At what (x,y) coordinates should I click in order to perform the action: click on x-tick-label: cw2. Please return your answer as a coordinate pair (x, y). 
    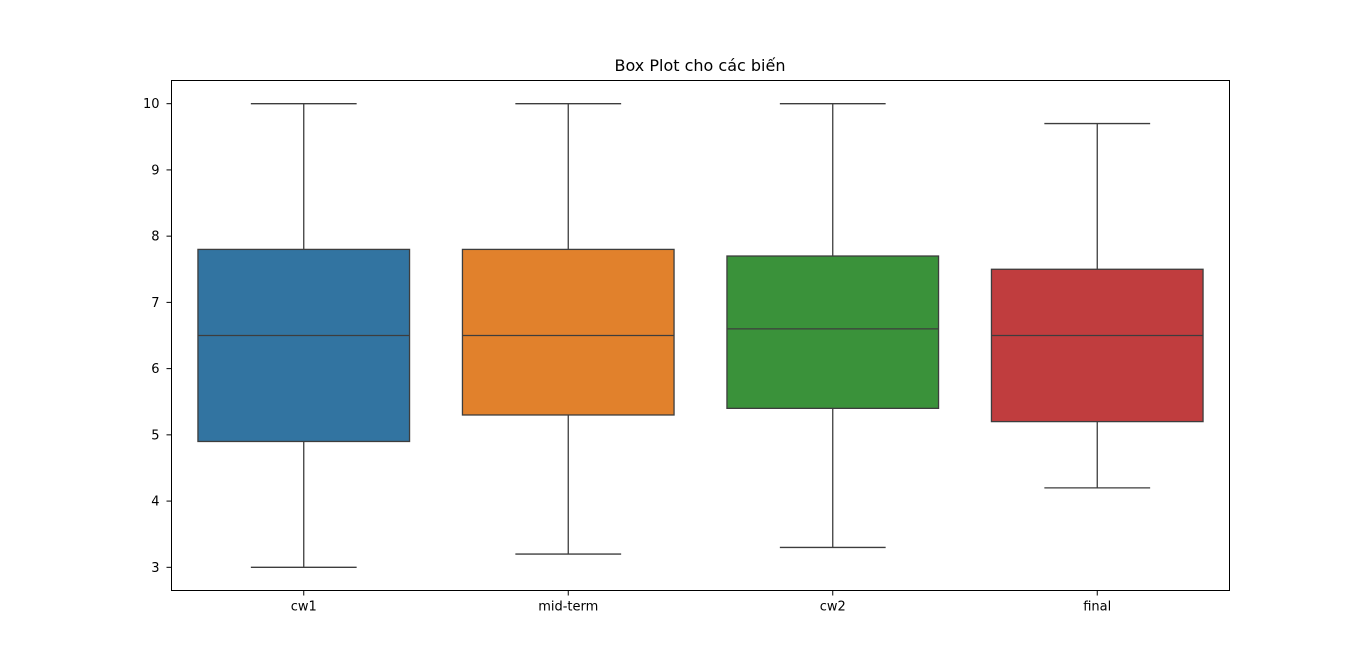
    Looking at the image, I should click on (833, 607).